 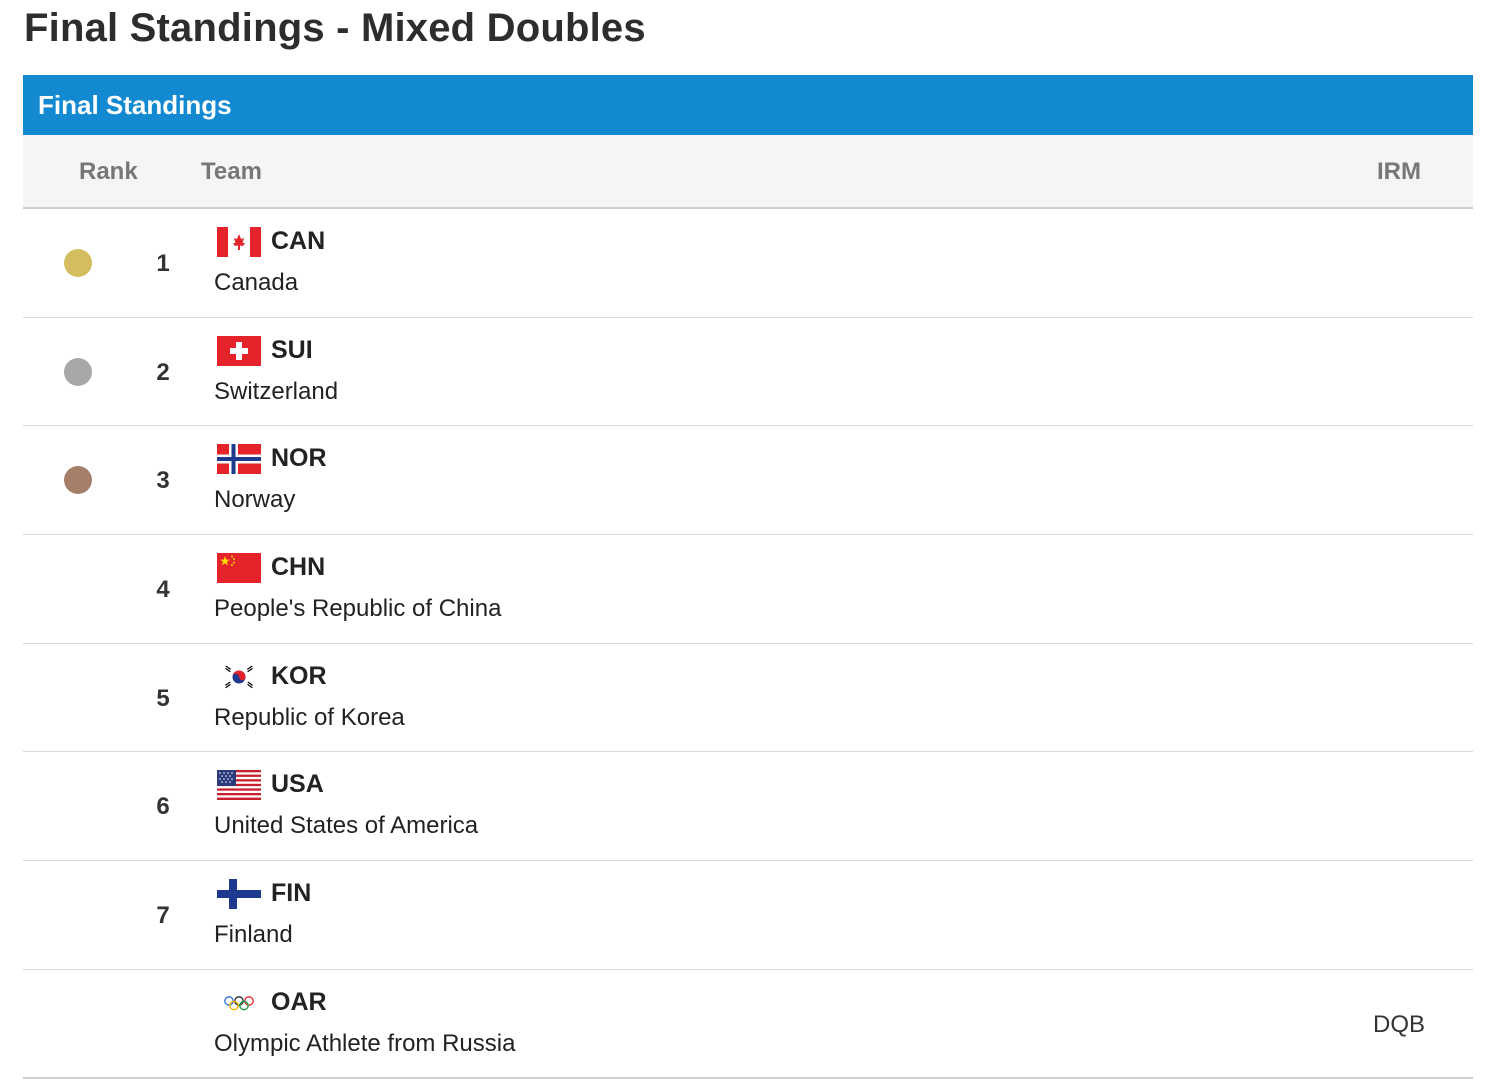 What do you see at coordinates (1399, 171) in the screenshot?
I see `irm-column-header: IRM` at bounding box center [1399, 171].